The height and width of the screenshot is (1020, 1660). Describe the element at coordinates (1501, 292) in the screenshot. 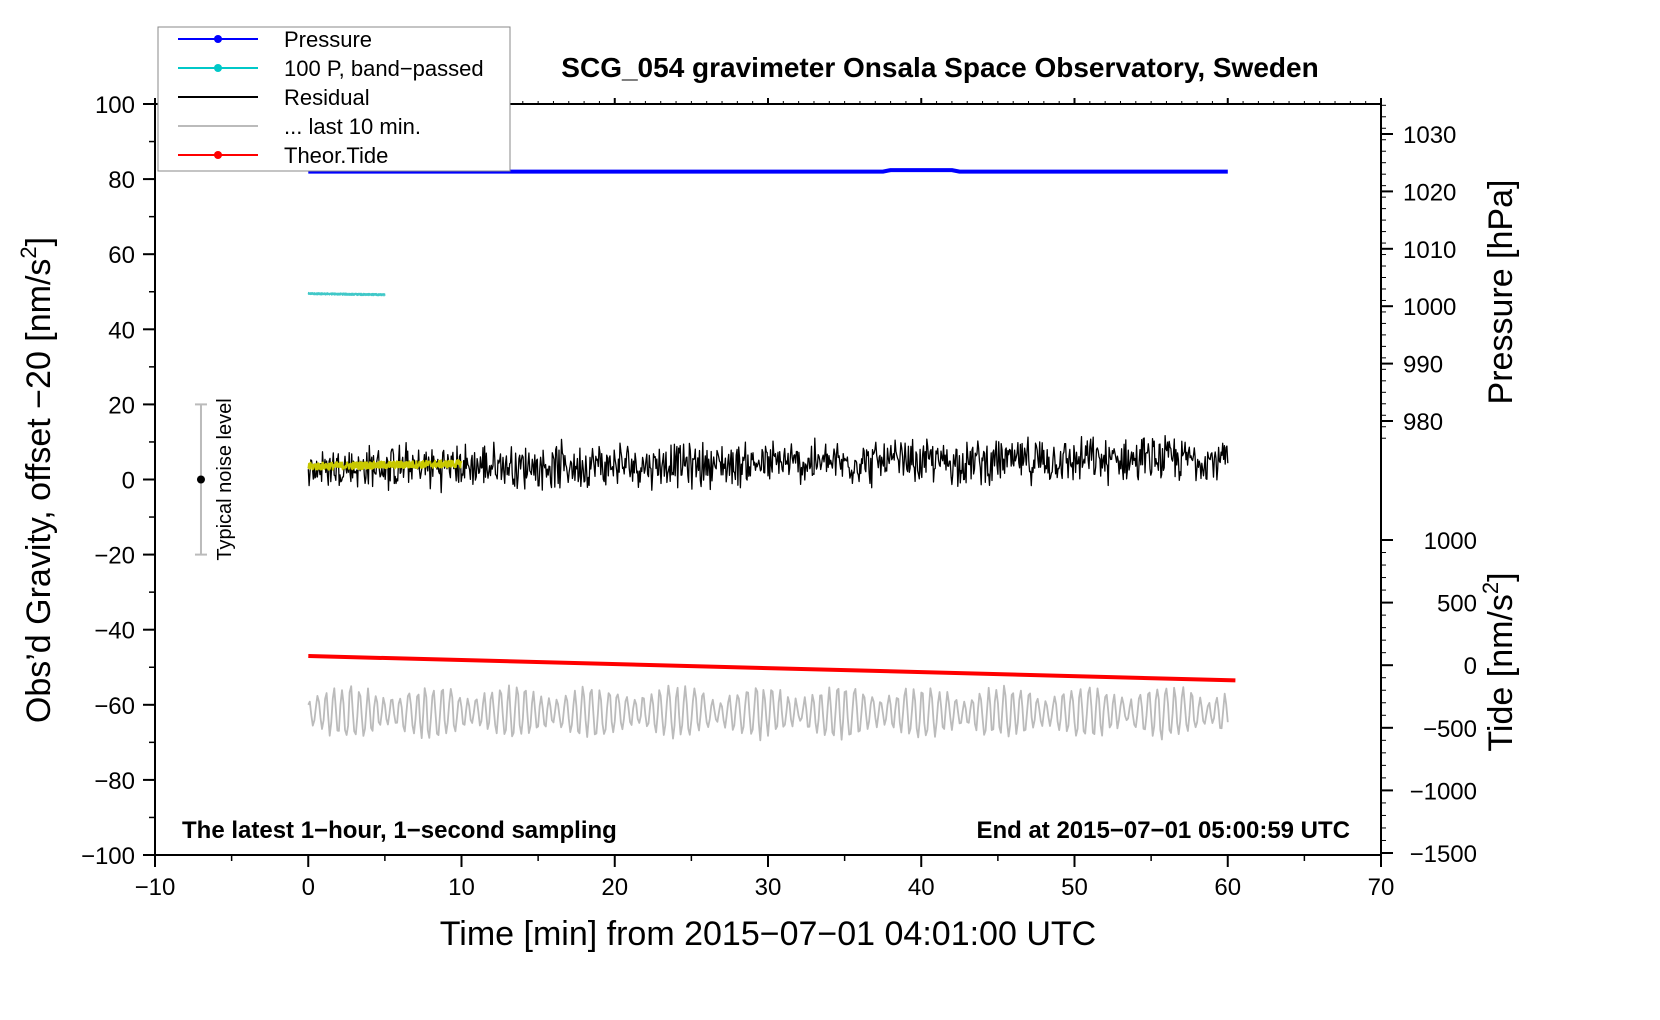

I see `y-axis-title-pressure: Pressure [hPa]` at that location.